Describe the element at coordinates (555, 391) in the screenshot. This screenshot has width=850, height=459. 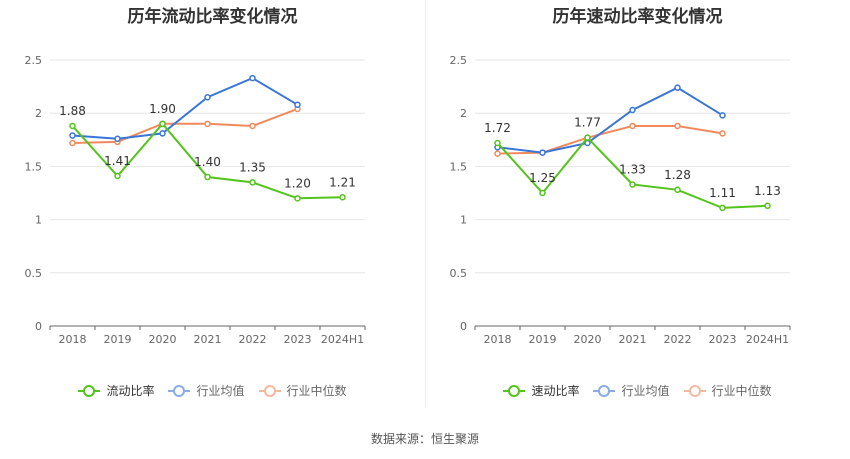
I see `legend-label: 速动比率` at that location.